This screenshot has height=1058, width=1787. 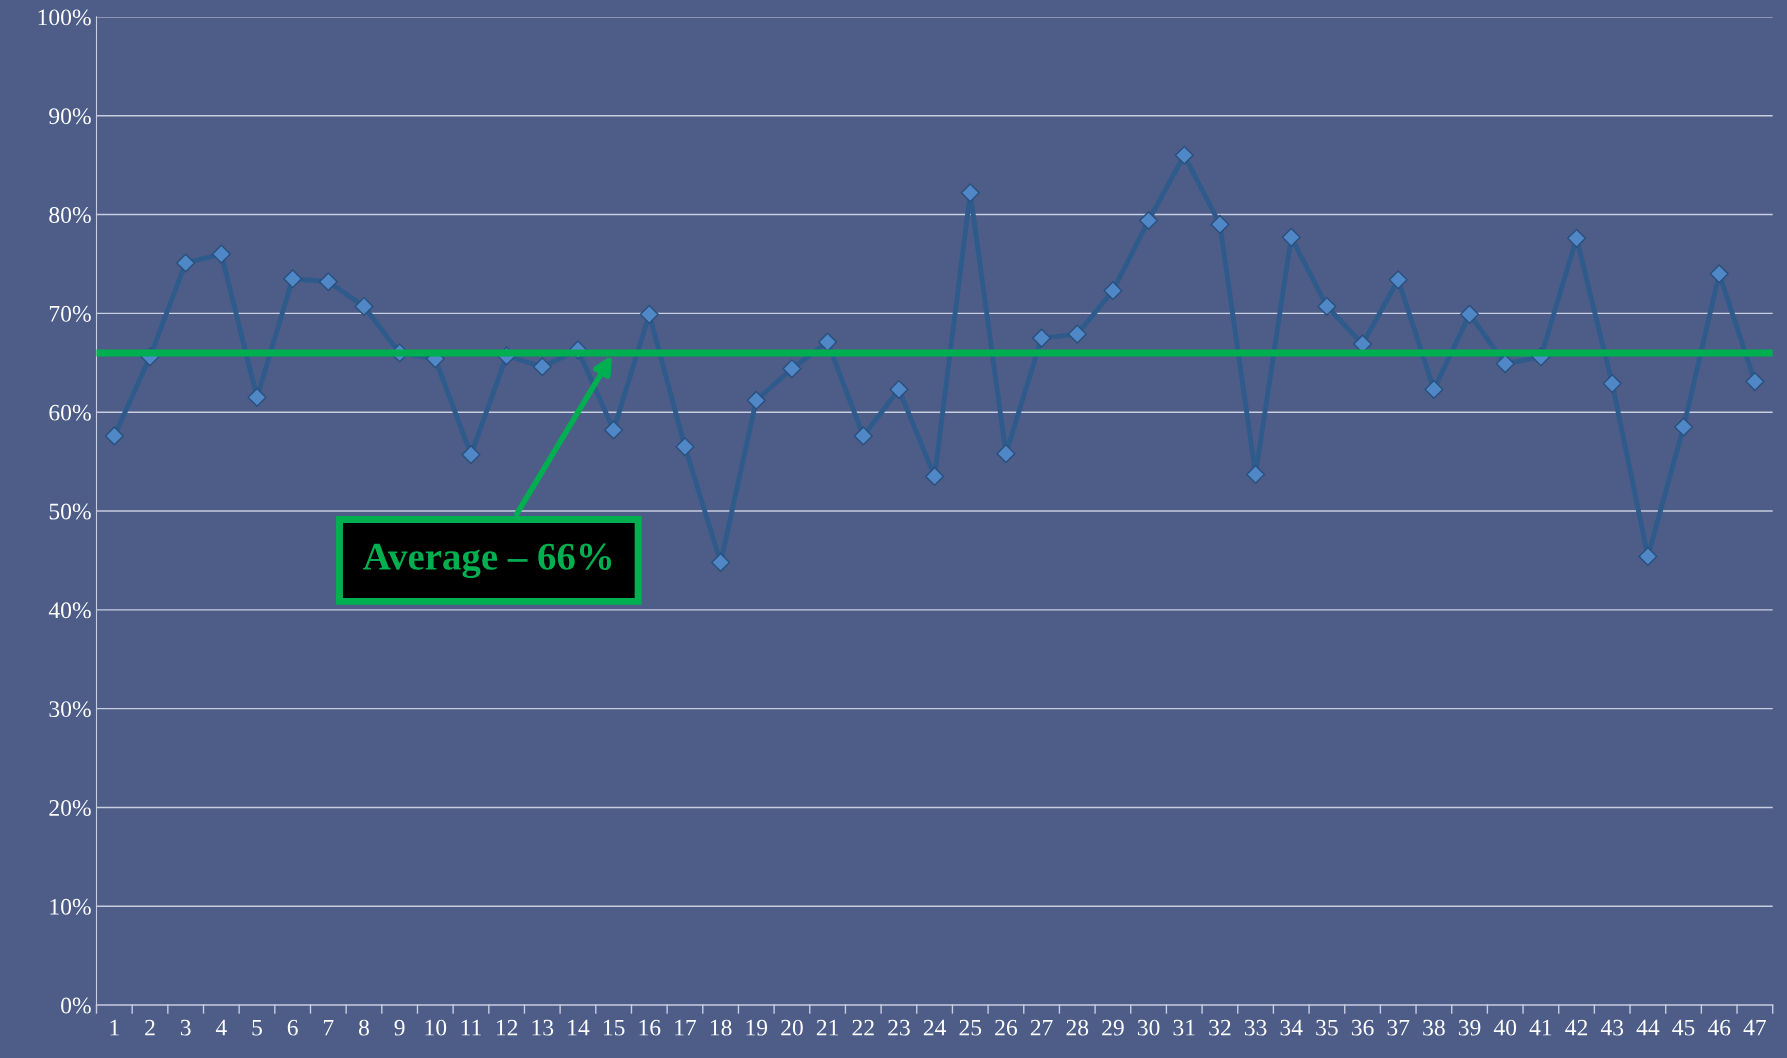 What do you see at coordinates (471, 1027) in the screenshot?
I see `x-tick-label: 11` at bounding box center [471, 1027].